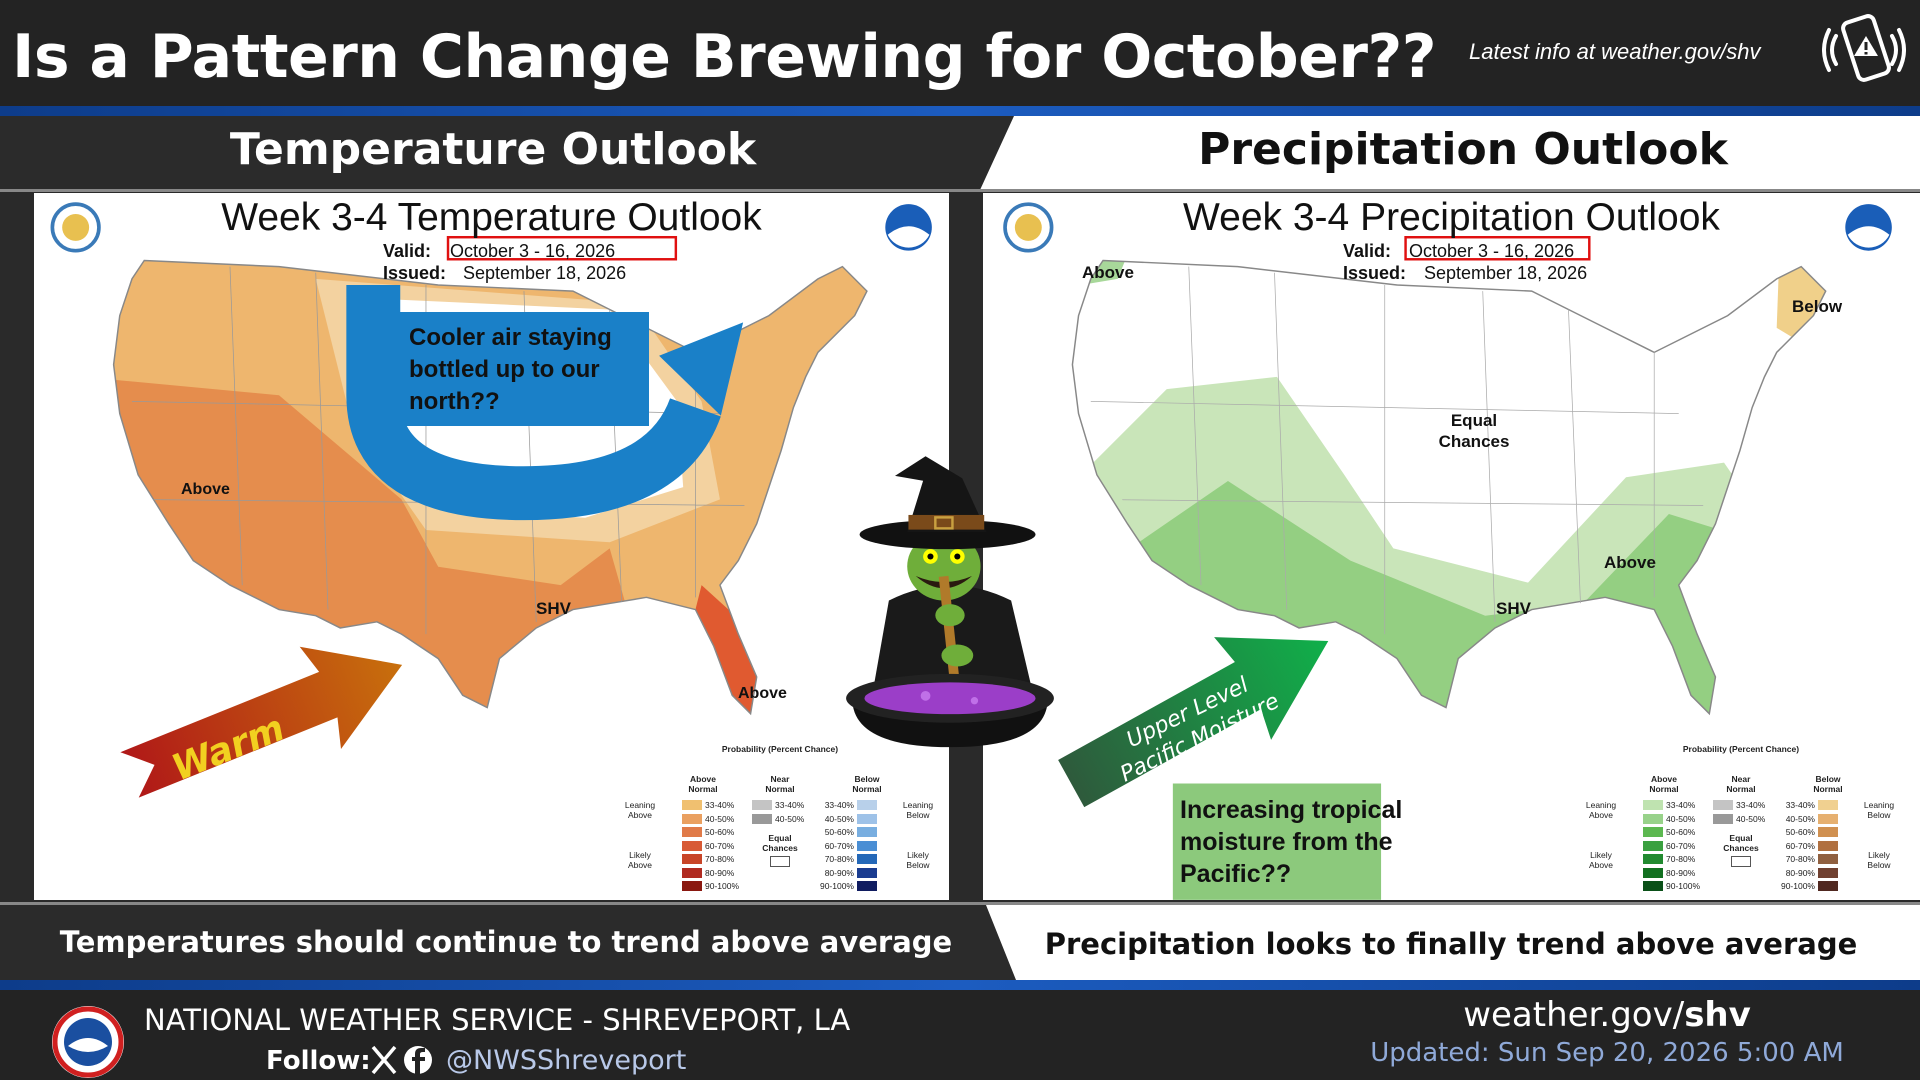  Describe the element at coordinates (1474, 431) in the screenshot. I see `map-label: Equal Chances` at that location.